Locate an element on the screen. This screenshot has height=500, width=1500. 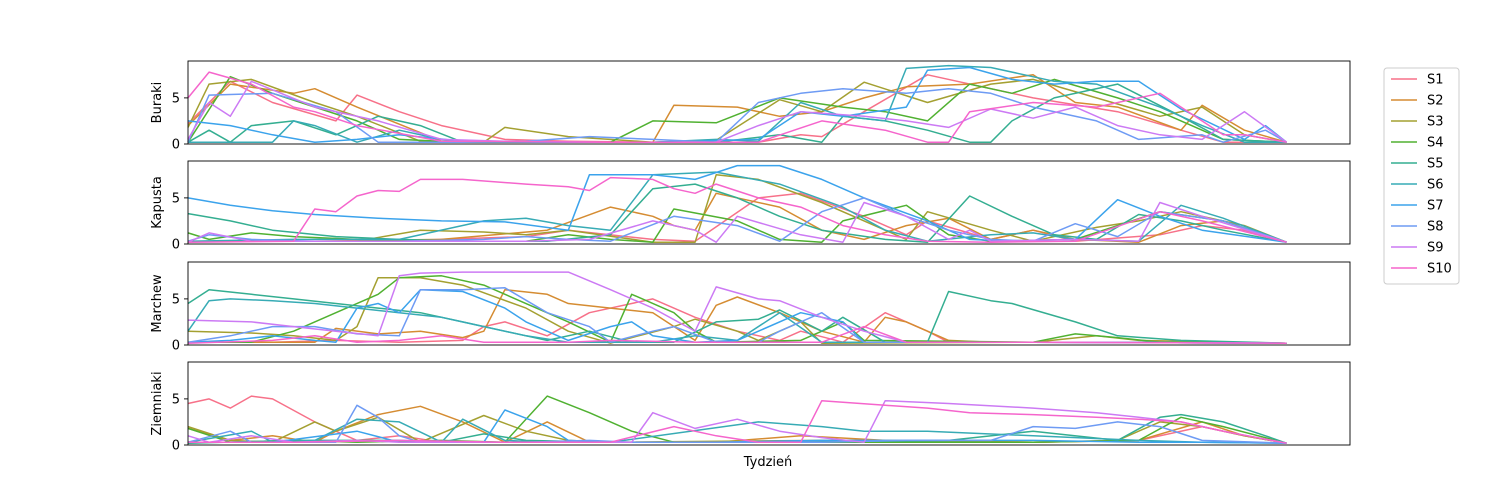
y-axis-label: Buraki is located at coordinates (157, 103).